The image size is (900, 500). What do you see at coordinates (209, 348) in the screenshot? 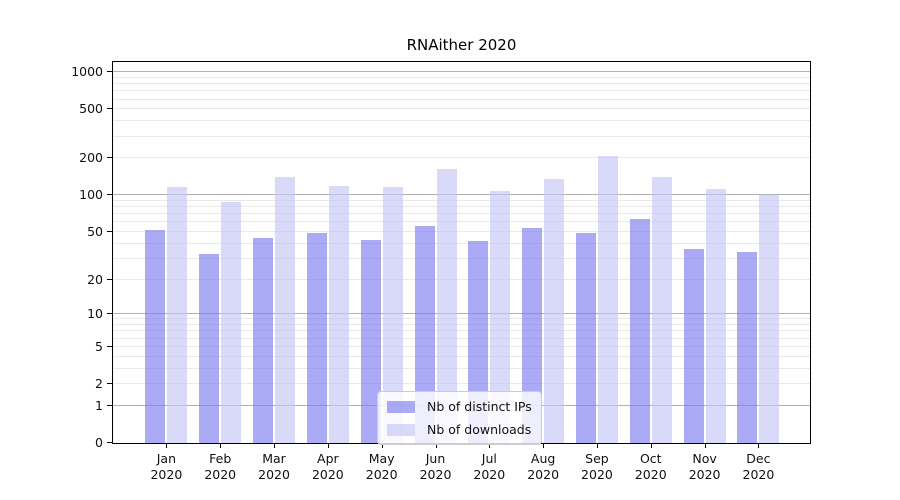
I see `bar-feb-distinct-ips` at bounding box center [209, 348].